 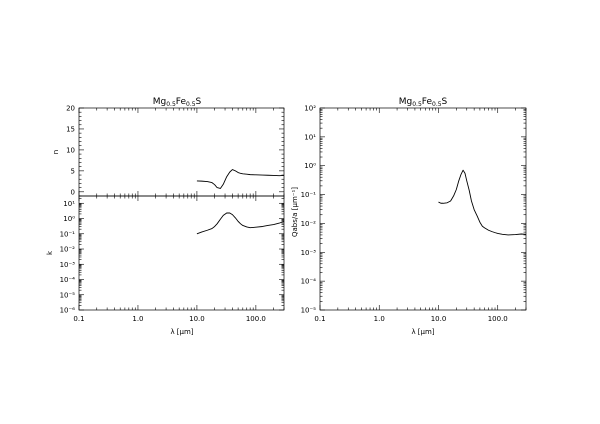 What do you see at coordinates (70, 109) in the screenshot?
I see `y-tick-label: 20` at bounding box center [70, 109].